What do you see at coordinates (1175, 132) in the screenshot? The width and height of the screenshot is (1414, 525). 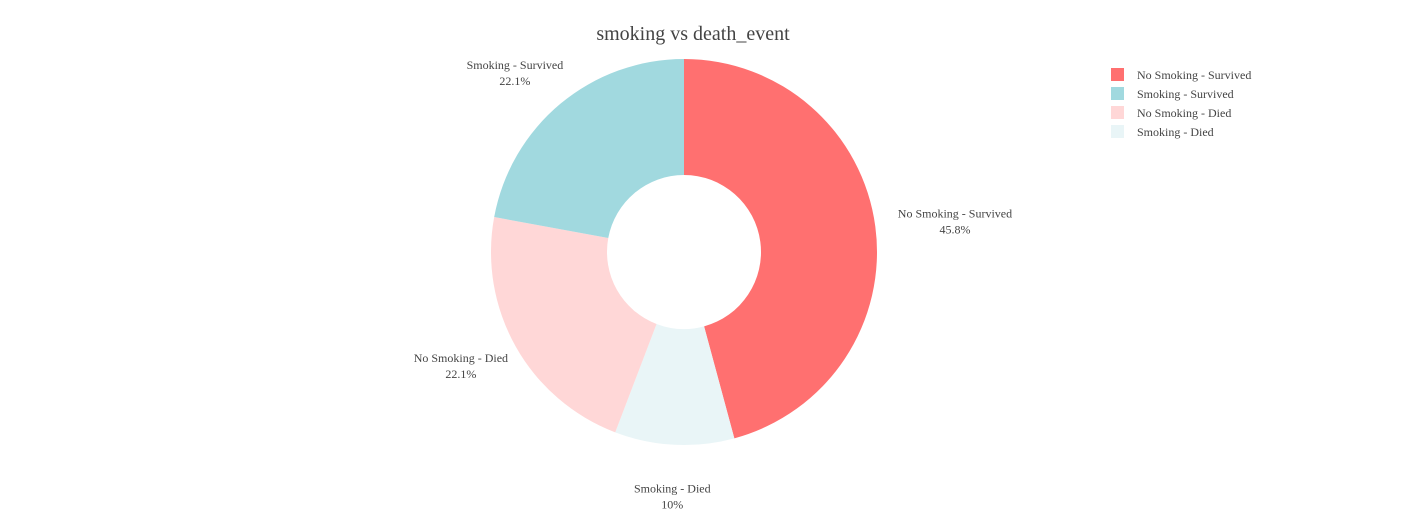 I see `legend-label: Smoking - Died` at bounding box center [1175, 132].